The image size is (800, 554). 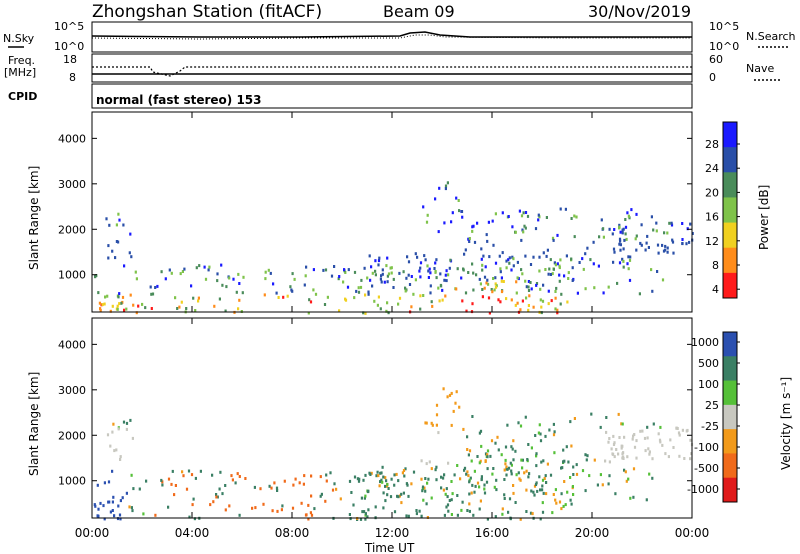 What do you see at coordinates (391, 37) in the screenshot?
I see `nsearch-trace` at bounding box center [391, 37].